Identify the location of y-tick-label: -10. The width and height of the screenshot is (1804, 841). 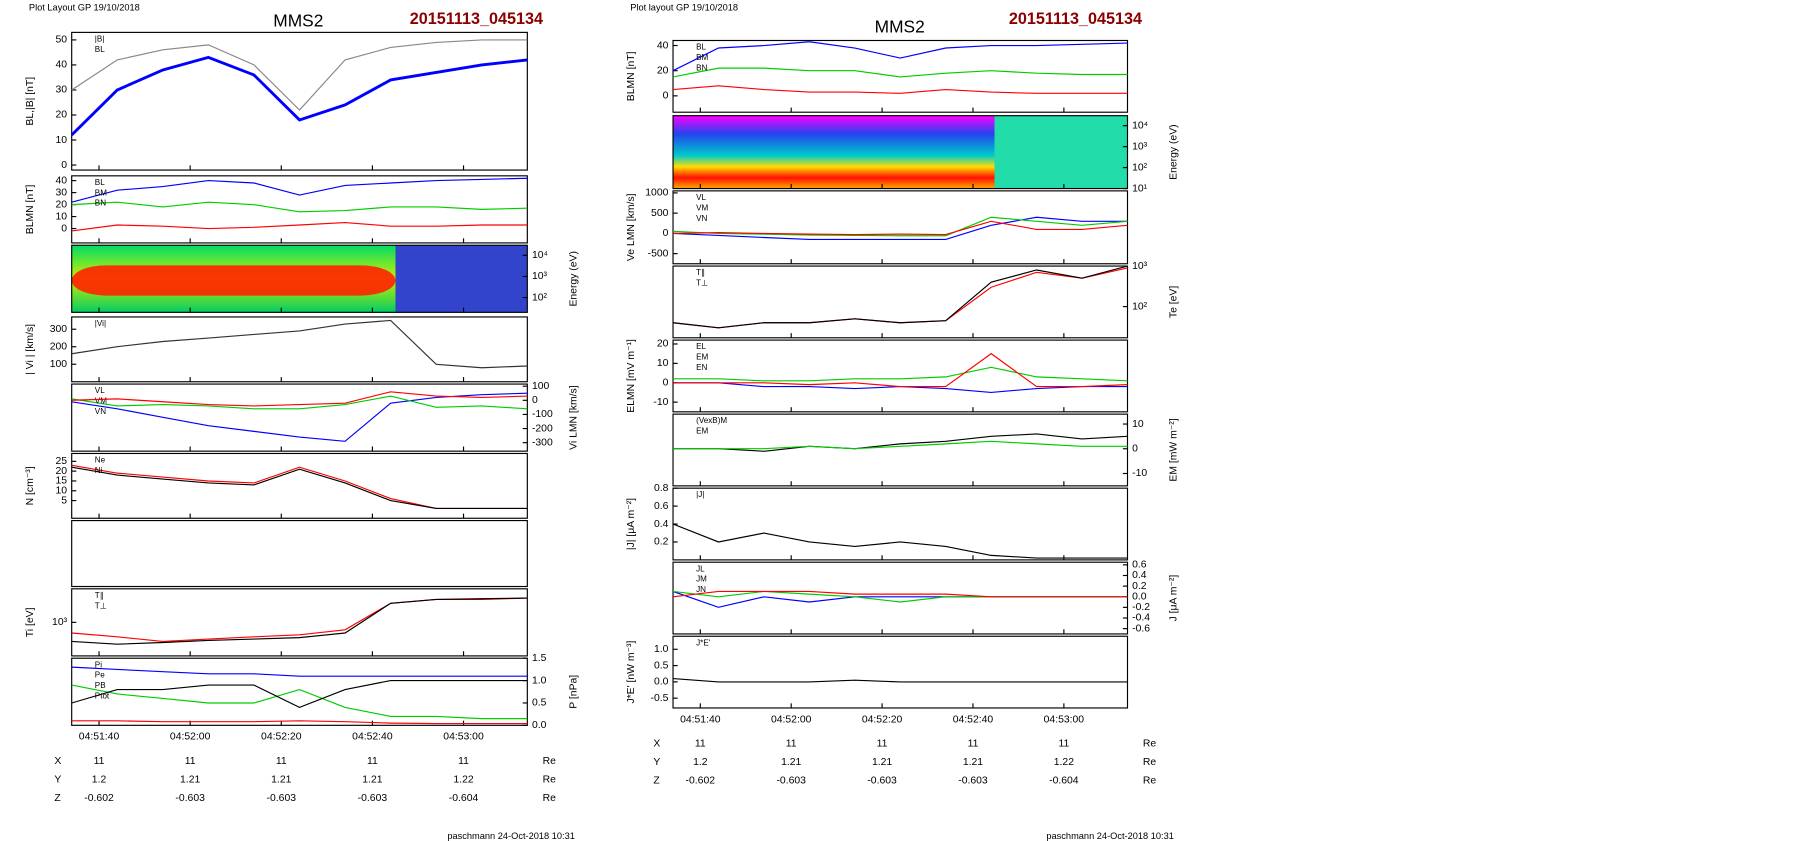
(1139, 473).